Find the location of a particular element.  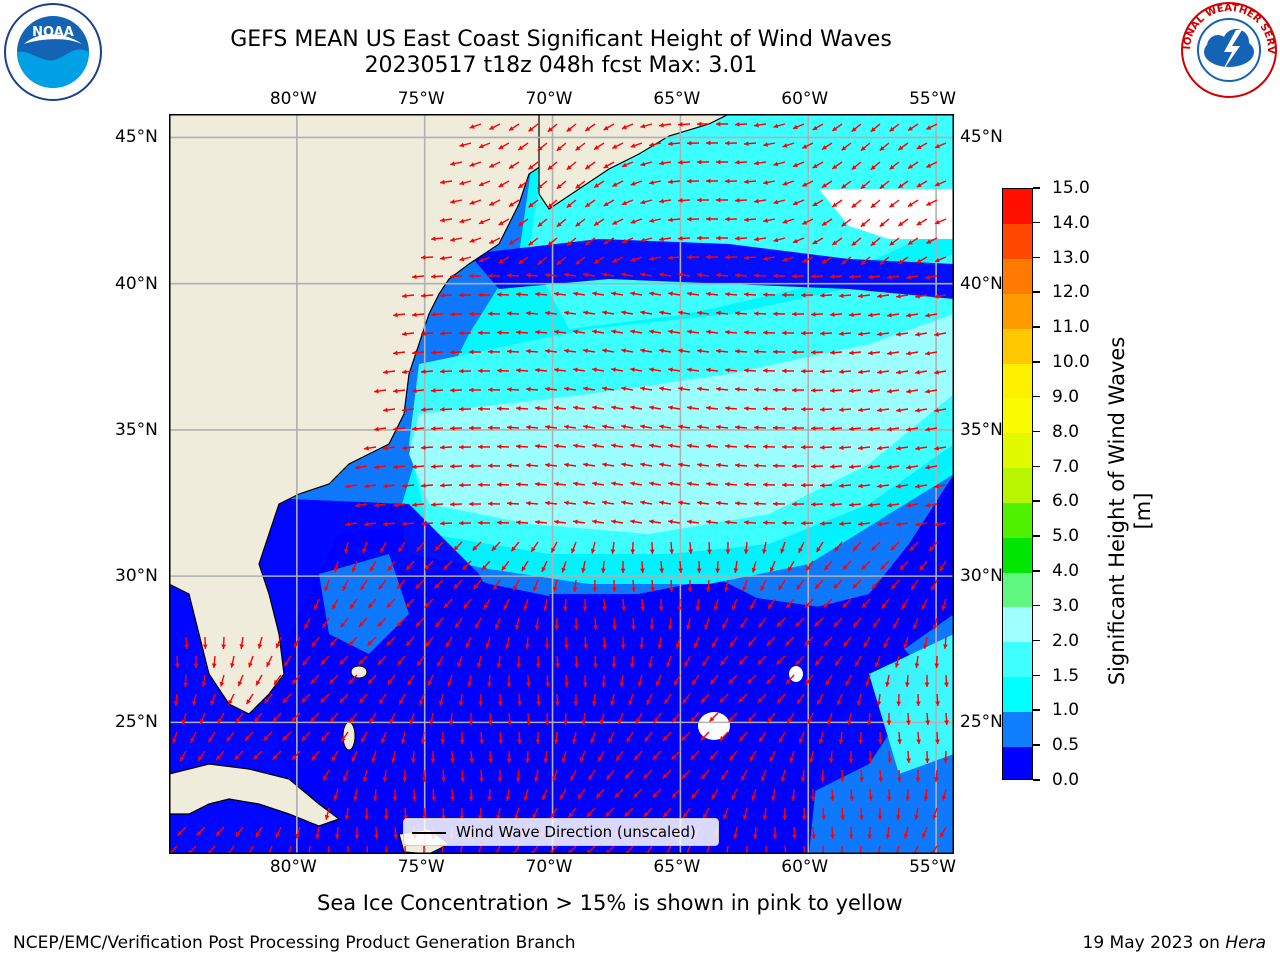

colorbar-segment is located at coordinates (1017, 346).